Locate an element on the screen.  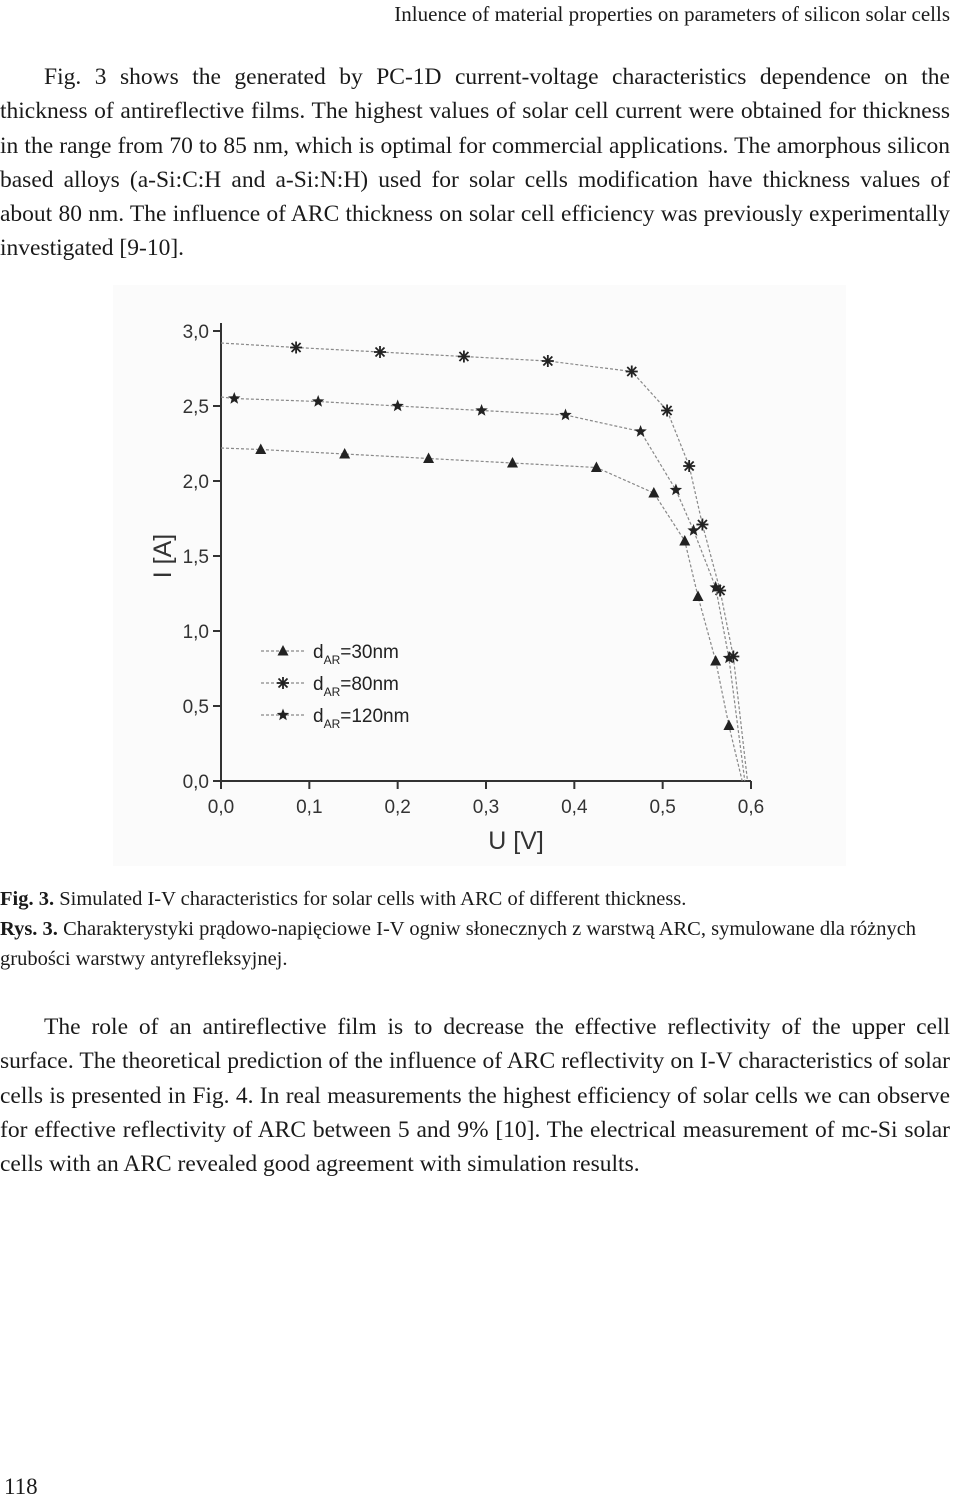
y-tick-label: 3,0 is located at coordinates (196, 332).